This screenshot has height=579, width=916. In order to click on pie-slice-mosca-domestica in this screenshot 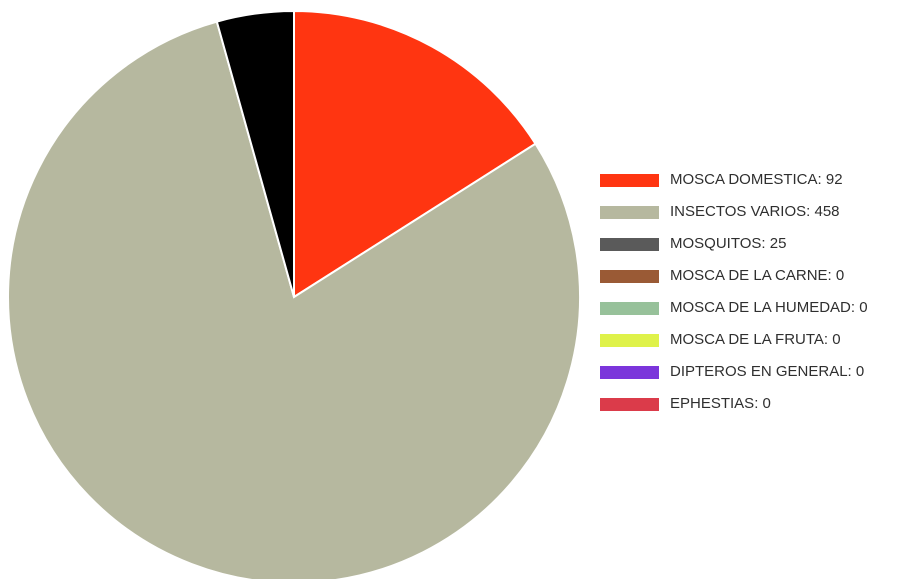, I will do `click(415, 154)`.